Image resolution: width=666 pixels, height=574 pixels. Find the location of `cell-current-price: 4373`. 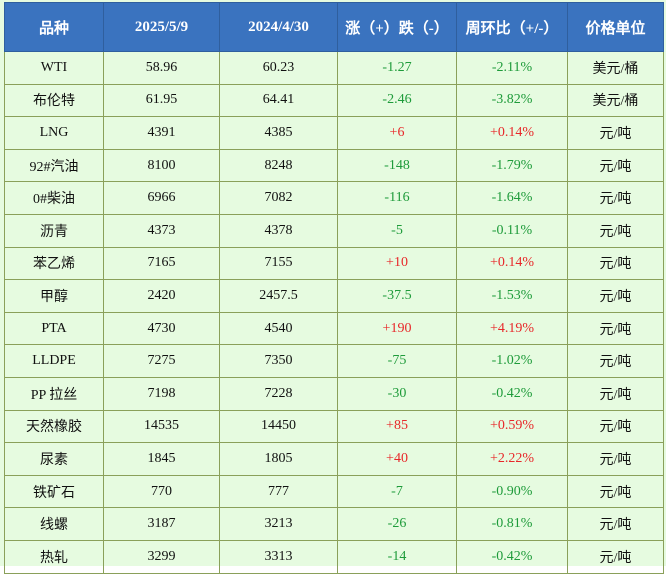

cell-current-price: 4373 is located at coordinates (161, 230).